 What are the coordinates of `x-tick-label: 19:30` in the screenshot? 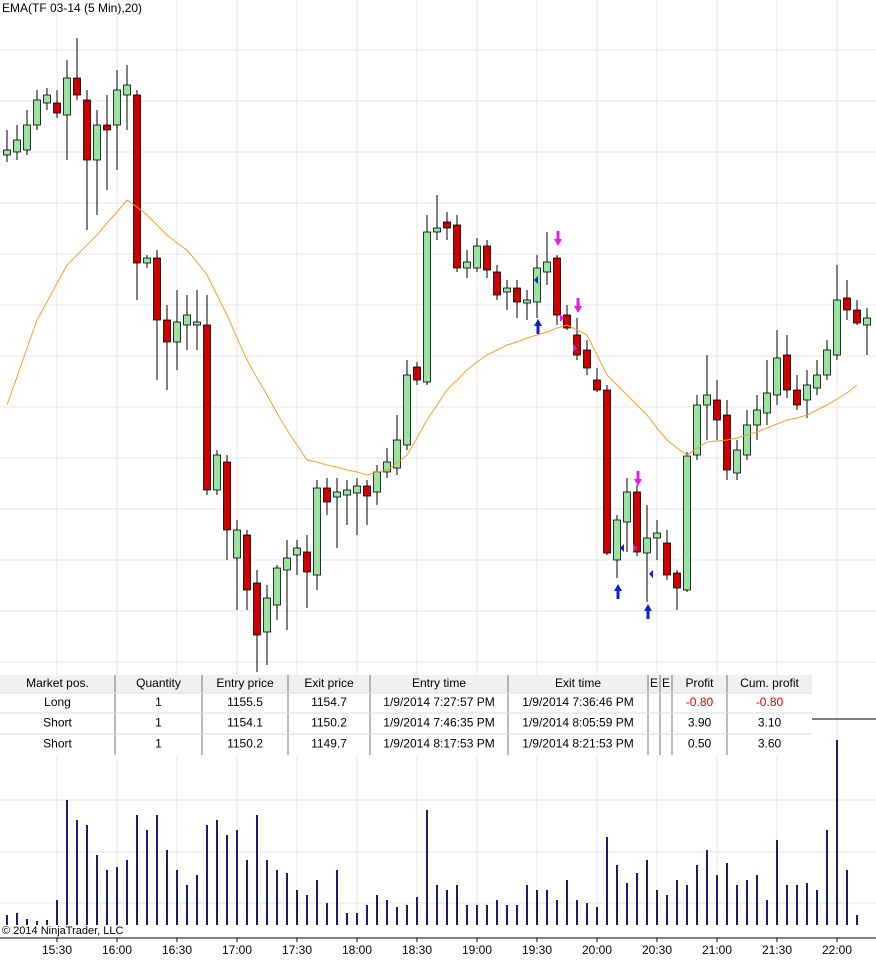 It's located at (537, 950).